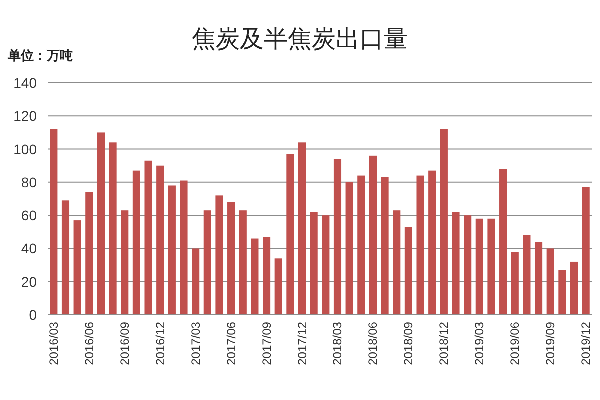  I want to click on x-tick-label: 2017/06, so click(231, 344).